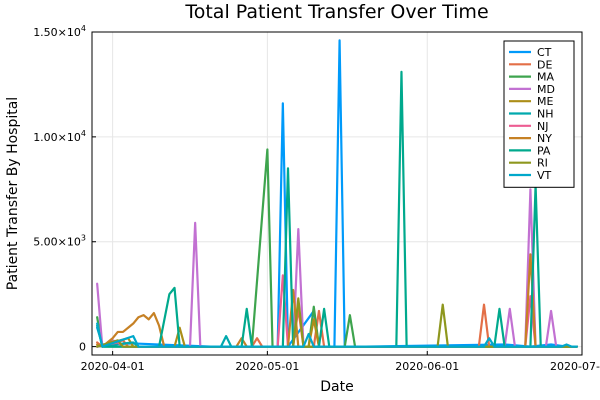 The width and height of the screenshot is (600, 400). I want to click on legend-label-de: DE, so click(544, 64).